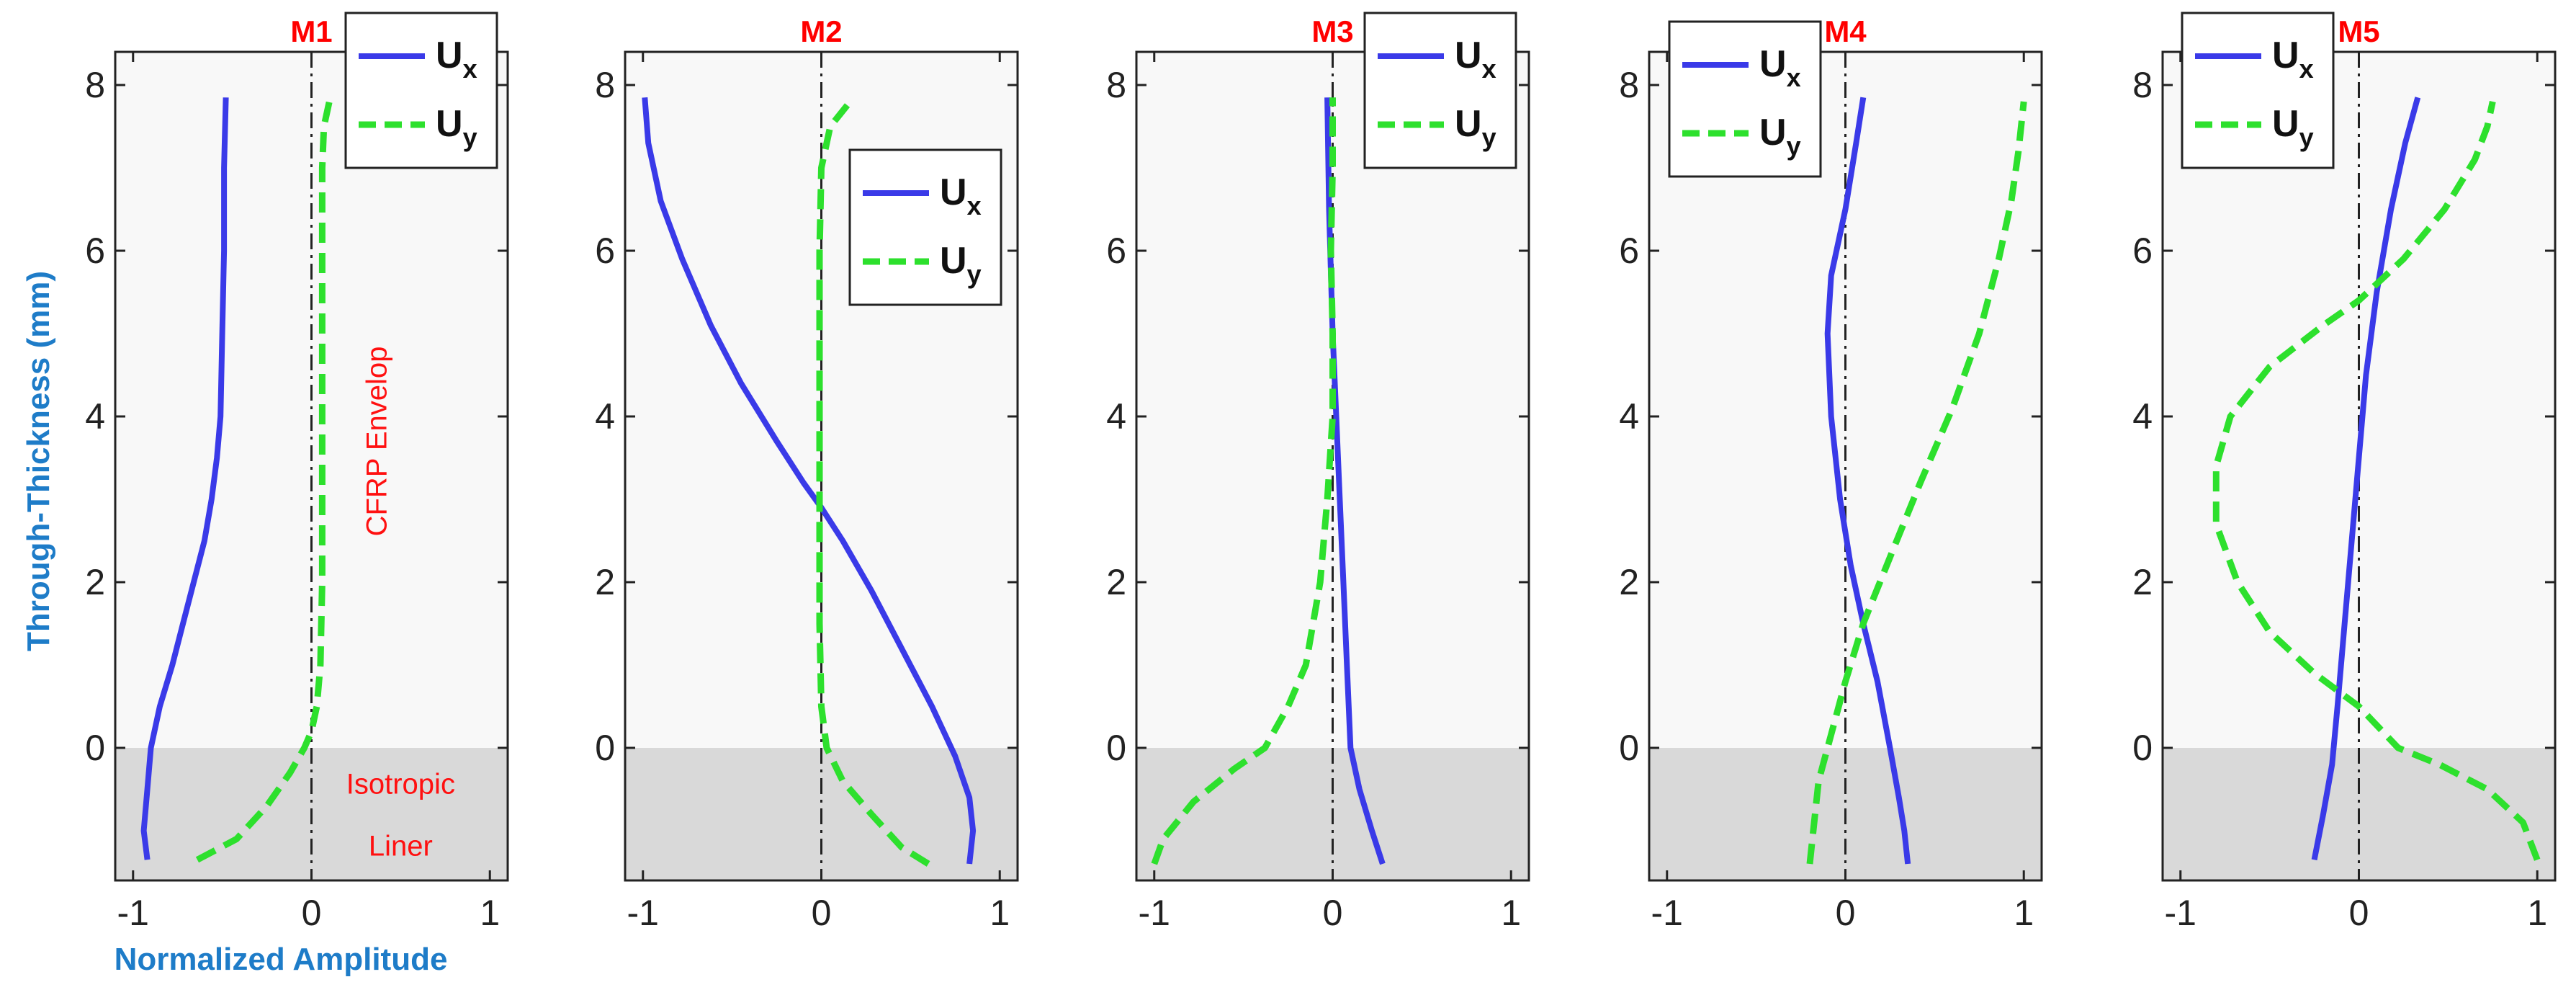  Describe the element at coordinates (1845, 31) in the screenshot. I see `panel-title: M4` at that location.